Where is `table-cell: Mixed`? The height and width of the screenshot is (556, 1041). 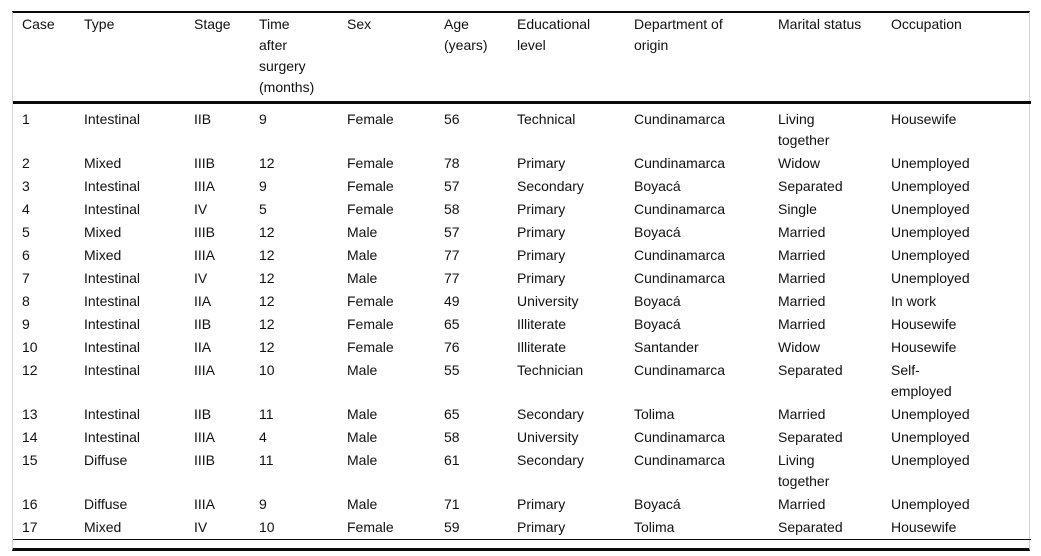
table-cell: Mixed is located at coordinates (130, 232).